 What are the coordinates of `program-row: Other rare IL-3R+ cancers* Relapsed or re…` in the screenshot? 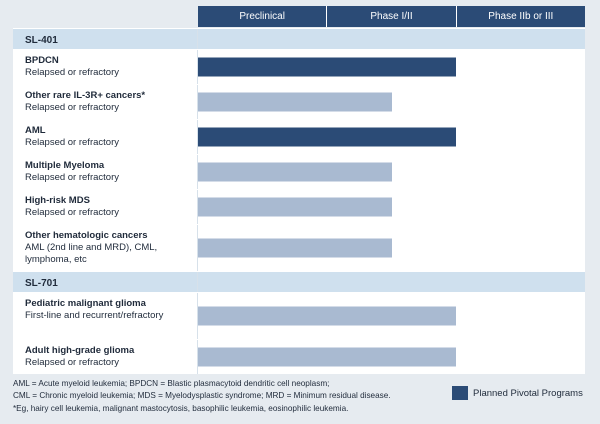 It's located at (299, 101).